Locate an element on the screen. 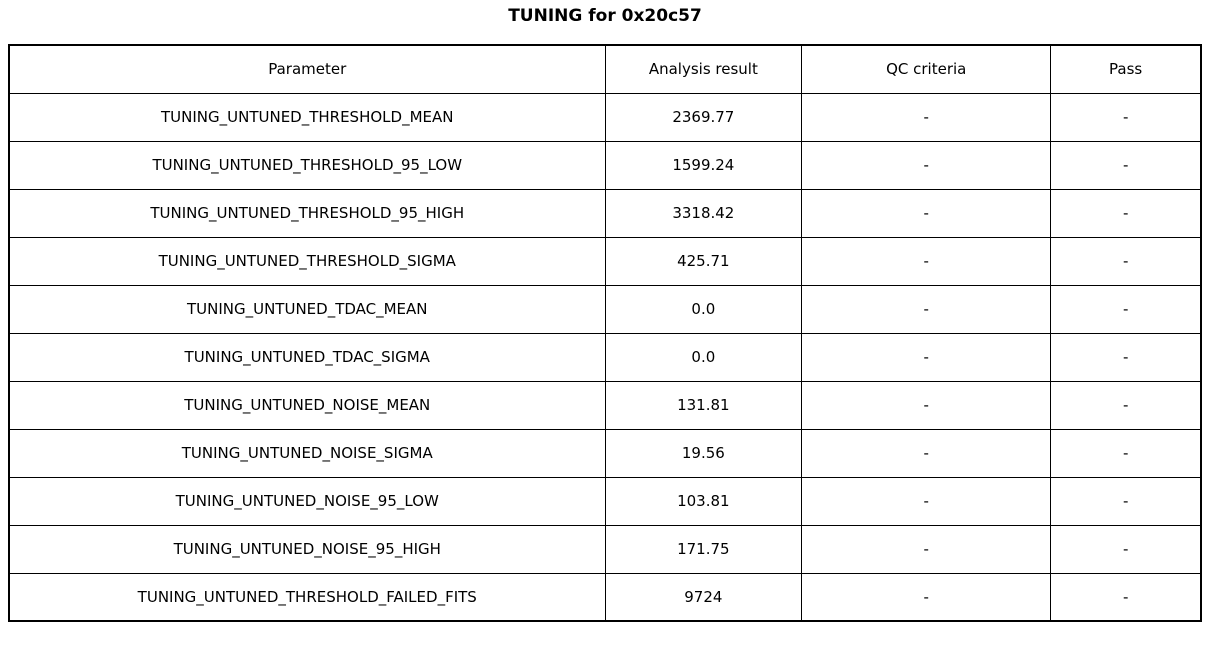 This screenshot has height=655, width=1210. cell-parameter: TUNING_UNTUNED_TDAC_MEAN is located at coordinates (307, 309).